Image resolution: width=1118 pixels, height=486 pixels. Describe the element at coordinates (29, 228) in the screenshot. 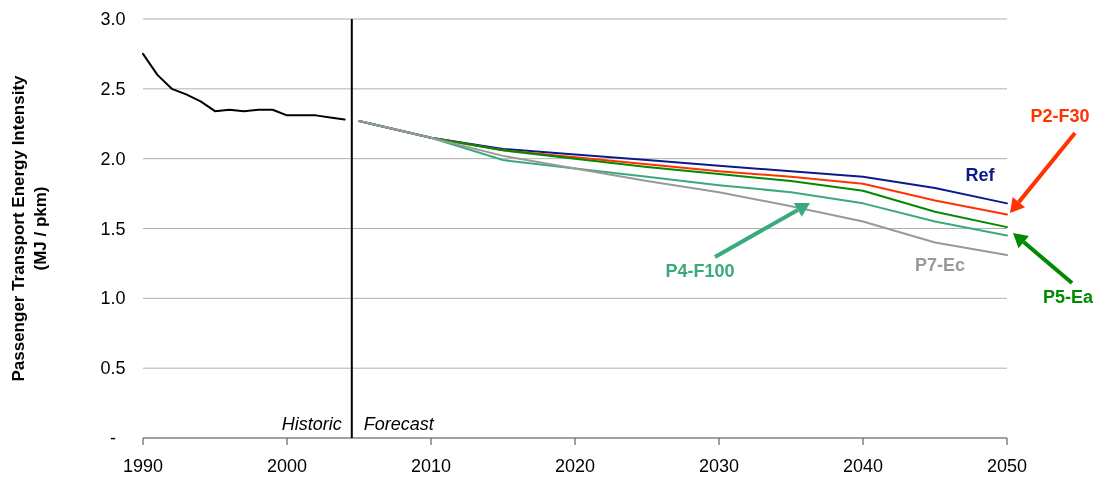

I see `y-axis-title: Passenger Transport Energy Intensity (MJ / pkm)` at that location.